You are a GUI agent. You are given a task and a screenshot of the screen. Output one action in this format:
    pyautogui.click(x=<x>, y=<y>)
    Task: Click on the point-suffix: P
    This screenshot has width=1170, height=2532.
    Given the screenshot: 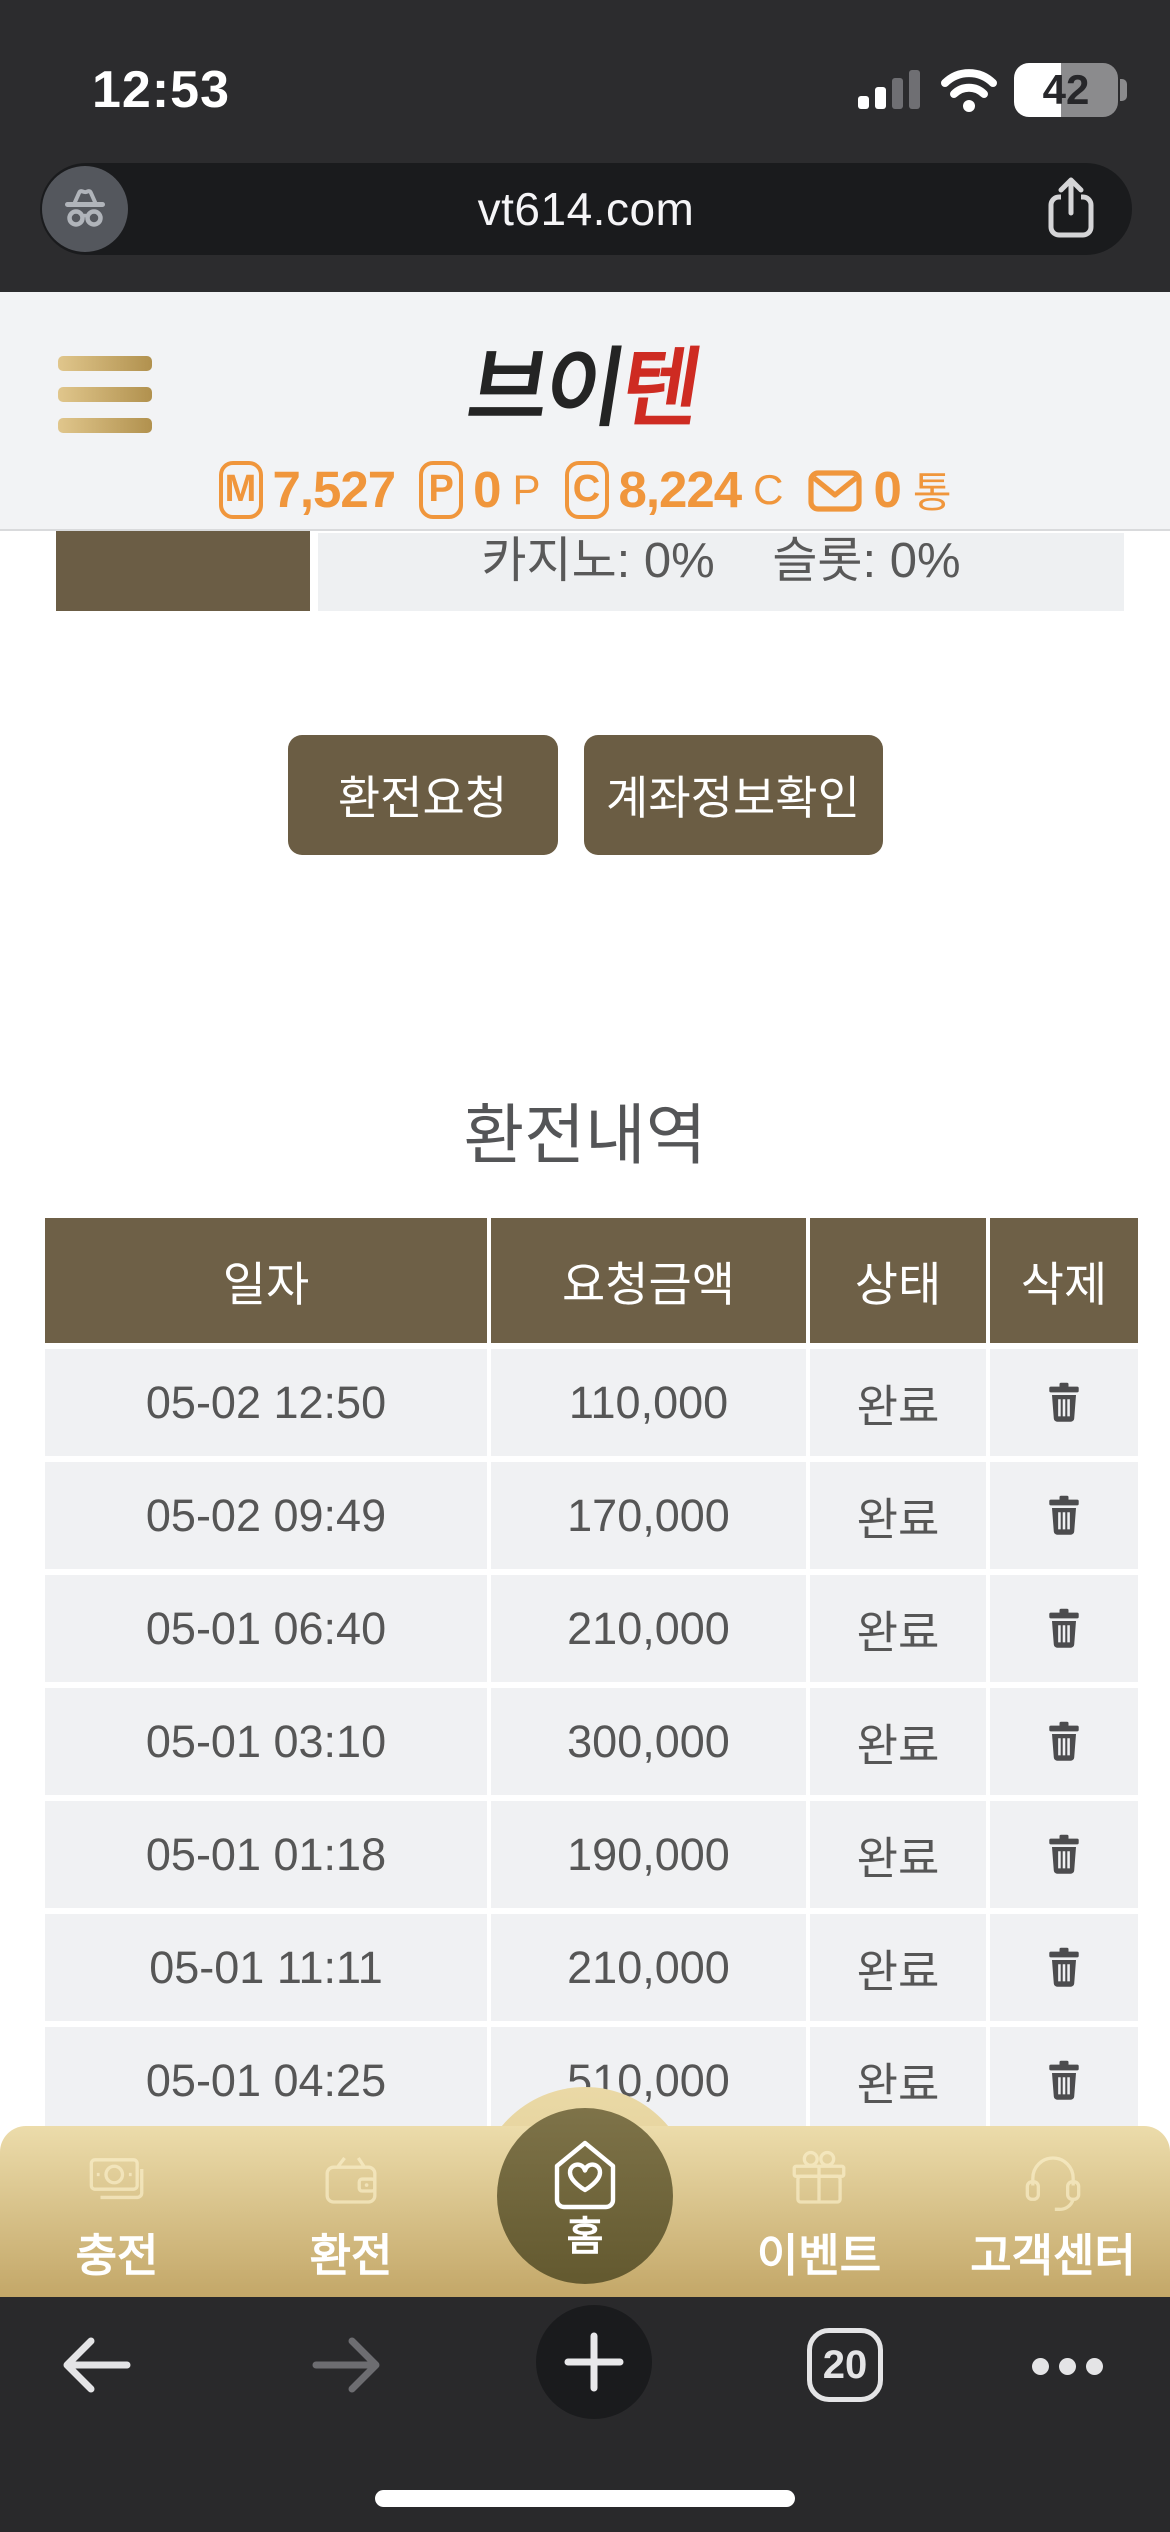 What is the action you would take?
    pyautogui.click(x=526, y=489)
    